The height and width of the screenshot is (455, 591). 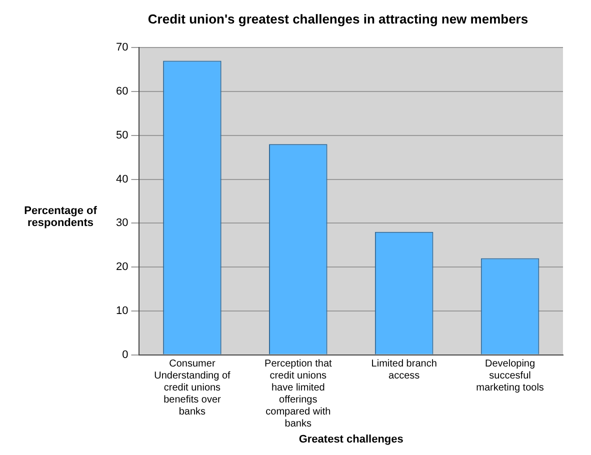 What do you see at coordinates (510, 376) in the screenshot?
I see `x-tick-label: Developing succesful marketing tools` at bounding box center [510, 376].